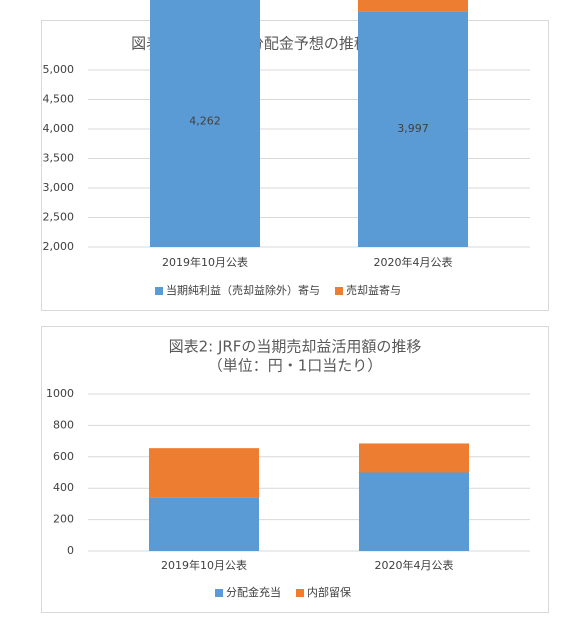  What do you see at coordinates (59, 99) in the screenshot?
I see `y-tick-label: 4,500` at bounding box center [59, 99].